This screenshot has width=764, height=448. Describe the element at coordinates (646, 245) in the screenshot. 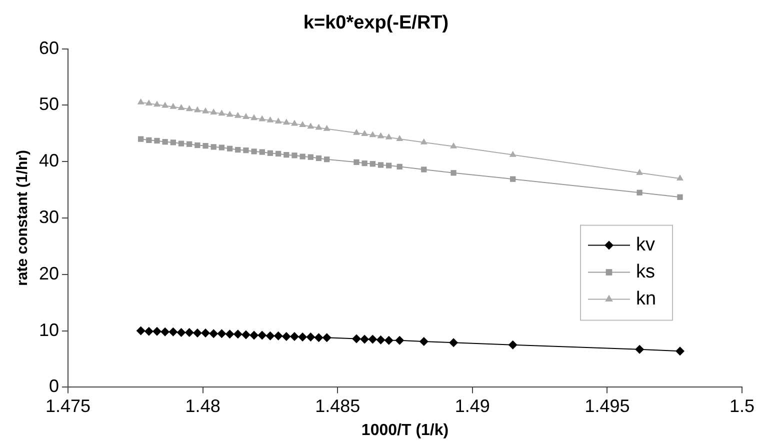

I see `legend-label: kv` at that location.